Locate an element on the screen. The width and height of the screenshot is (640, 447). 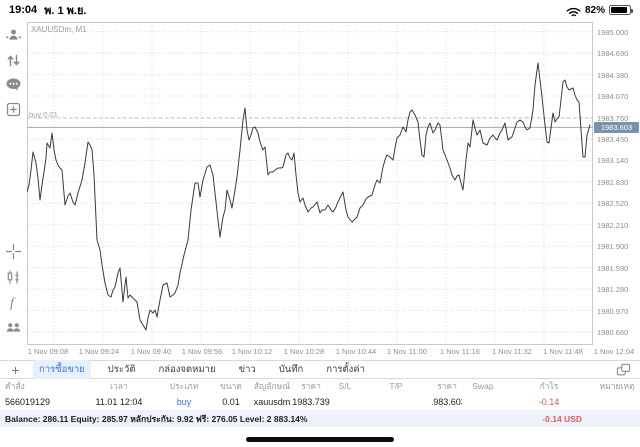
table-header-cell: ขนาด is located at coordinates (231, 386).